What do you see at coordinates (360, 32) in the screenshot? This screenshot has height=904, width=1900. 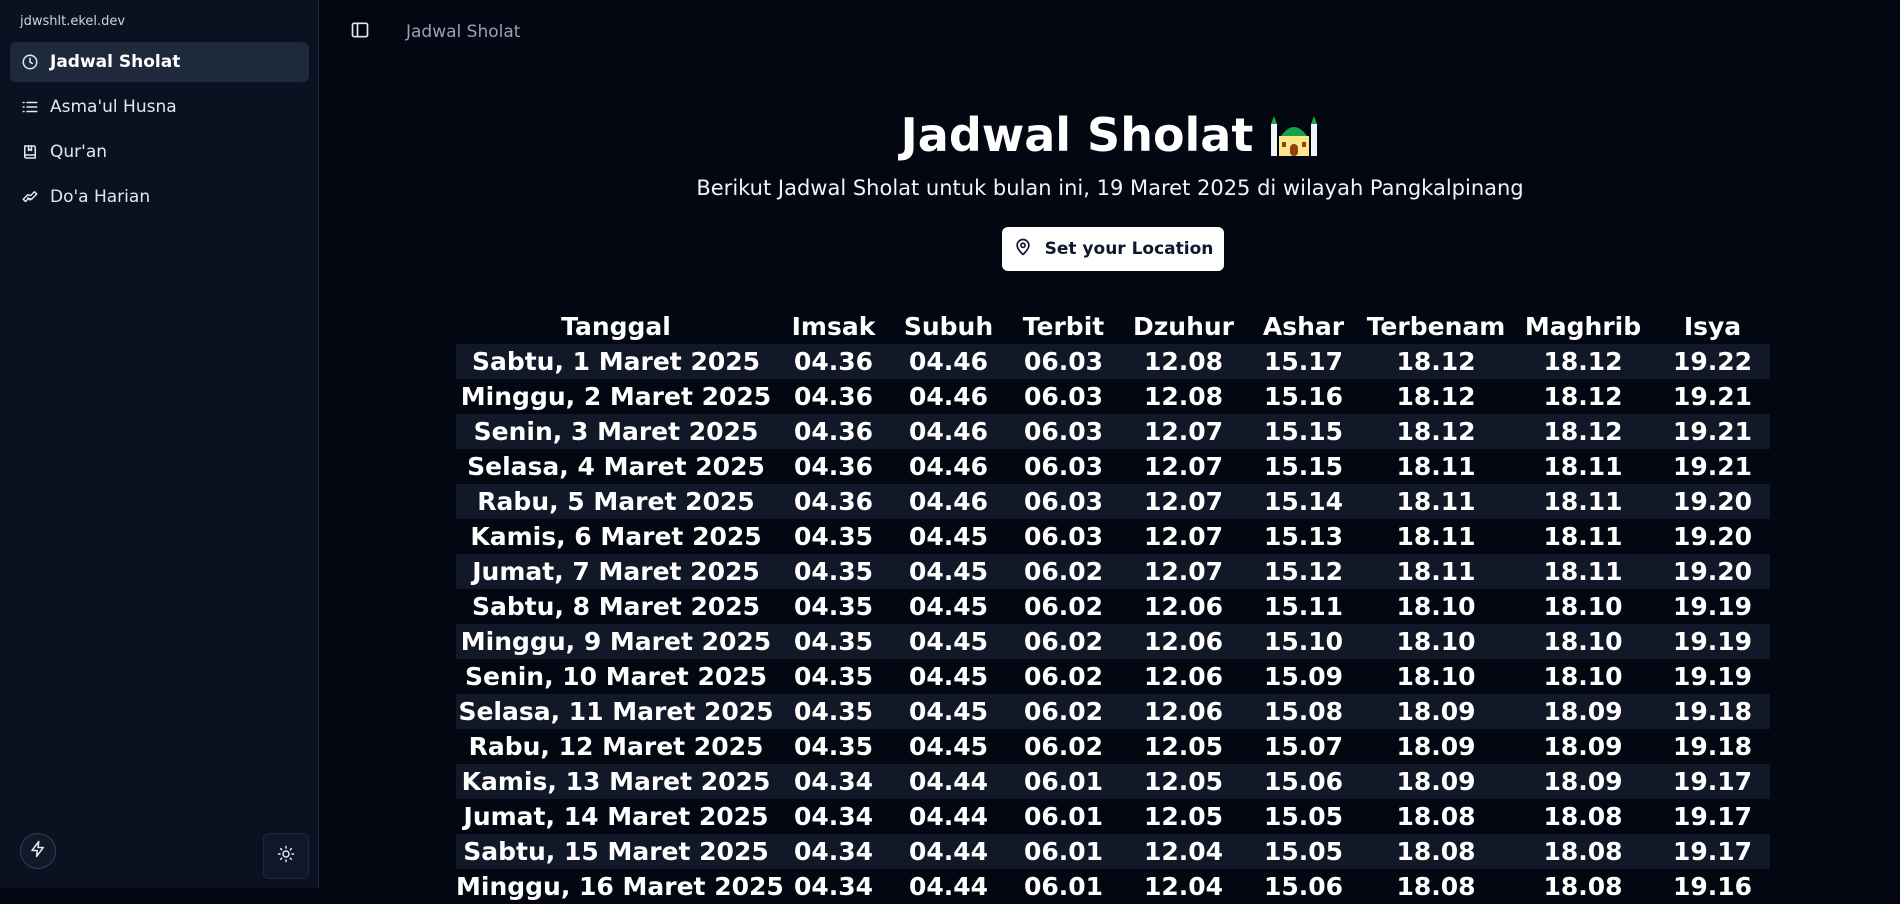 I see `sidebar-toggle-button` at bounding box center [360, 32].